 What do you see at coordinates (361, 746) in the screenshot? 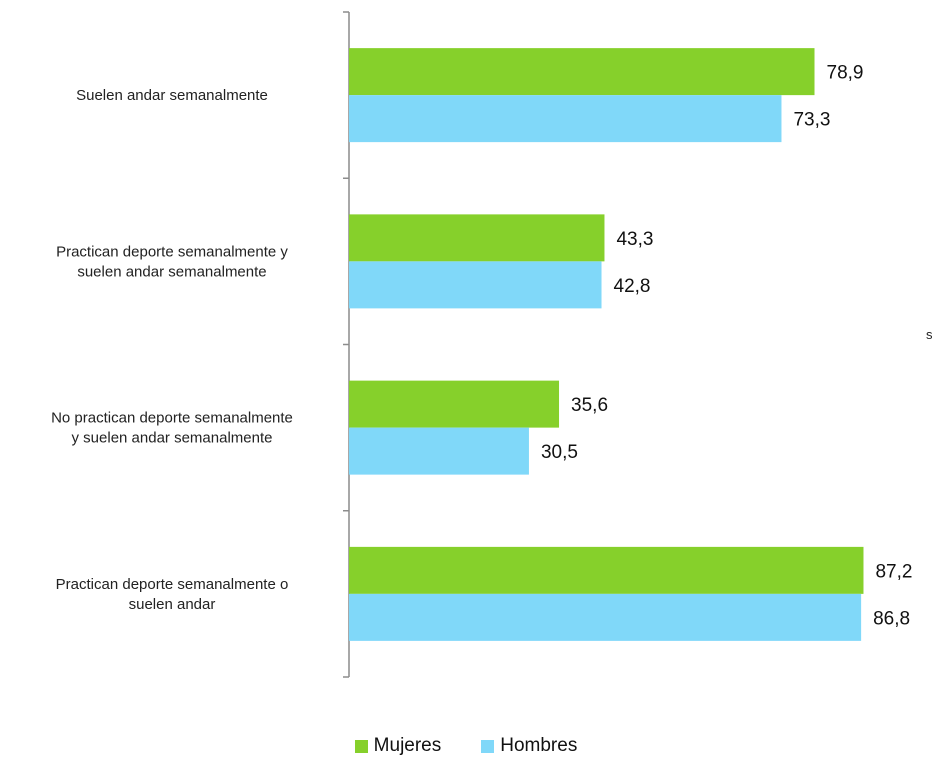
I see `legend-swatch-mujeres` at bounding box center [361, 746].